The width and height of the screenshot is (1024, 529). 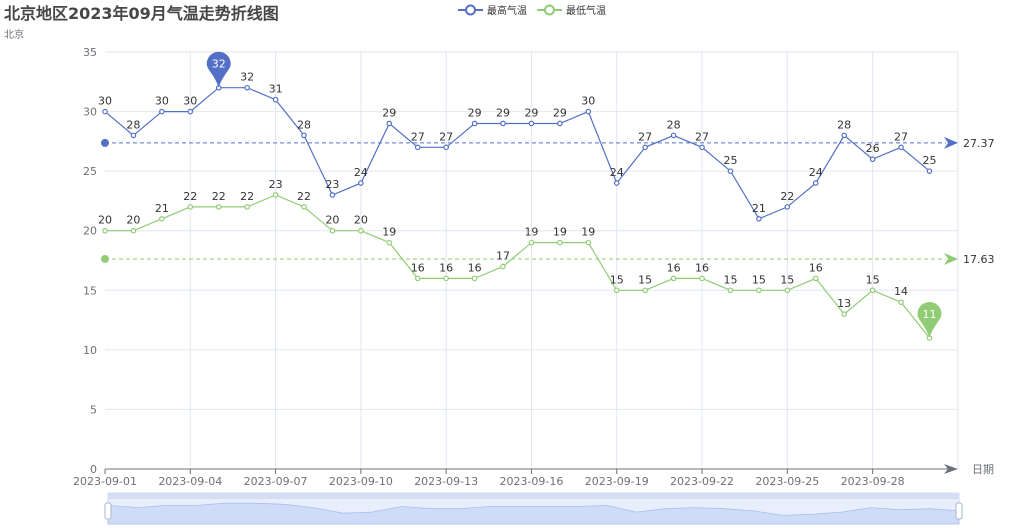 I want to click on pin-marker-min: 11, so click(x=929, y=319).